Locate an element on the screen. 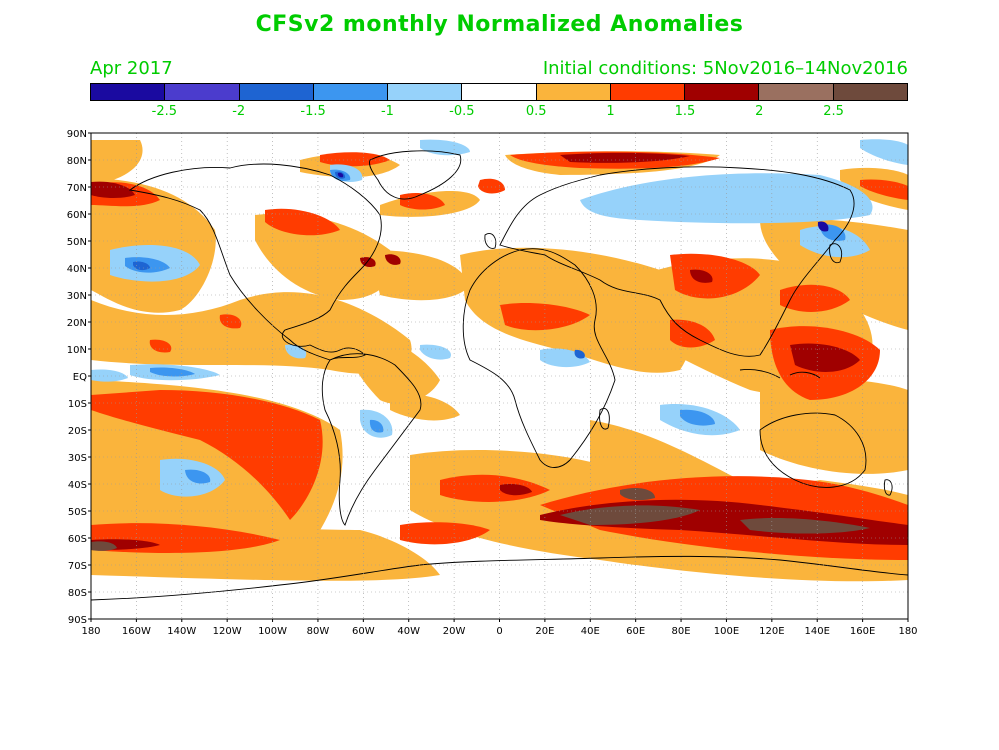  latitude-label: 30N is located at coordinates (77, 296).